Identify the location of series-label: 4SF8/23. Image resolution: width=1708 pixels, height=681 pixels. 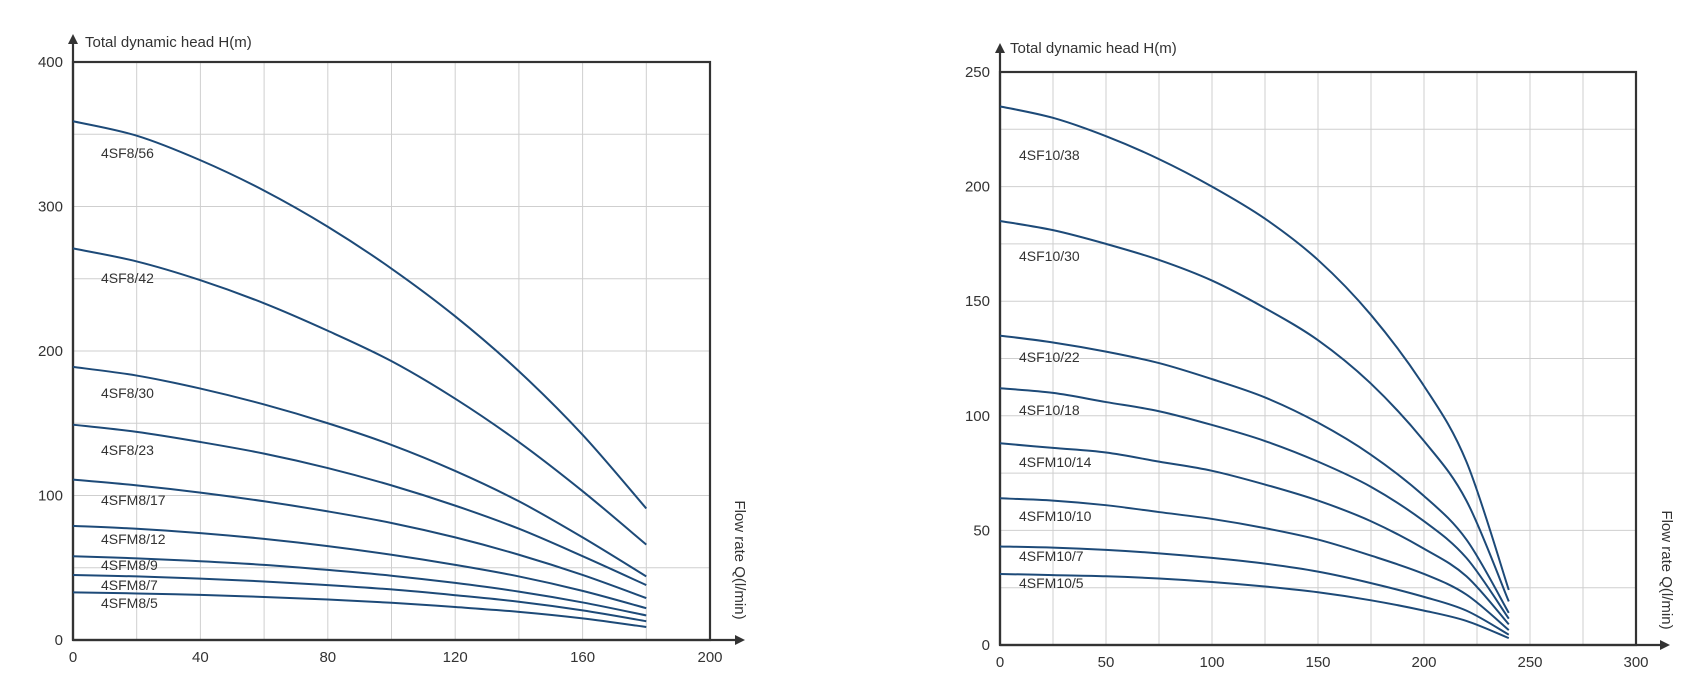
(127, 450).